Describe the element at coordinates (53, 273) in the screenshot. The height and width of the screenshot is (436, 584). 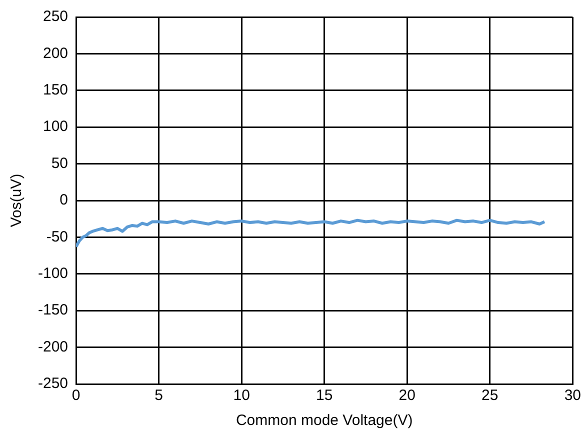
I see `y-tick-label: -100` at that location.